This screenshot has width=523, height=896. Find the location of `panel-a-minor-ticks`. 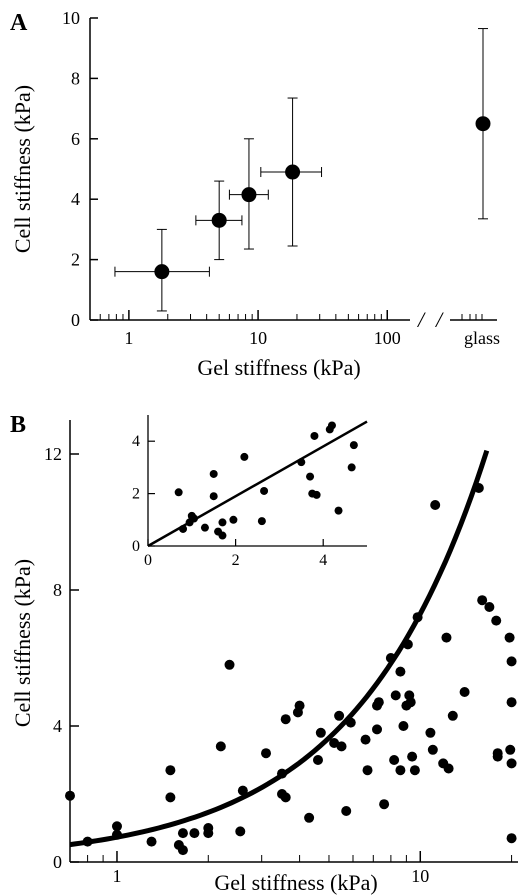

panel-a-minor-ticks is located at coordinates (286, 317).